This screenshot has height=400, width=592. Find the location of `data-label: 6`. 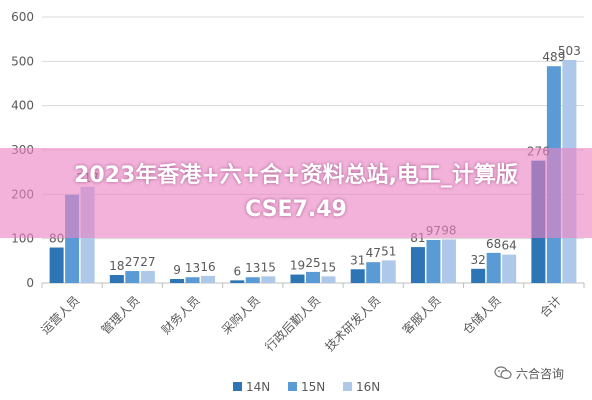

data-label: 6 is located at coordinates (237, 271).